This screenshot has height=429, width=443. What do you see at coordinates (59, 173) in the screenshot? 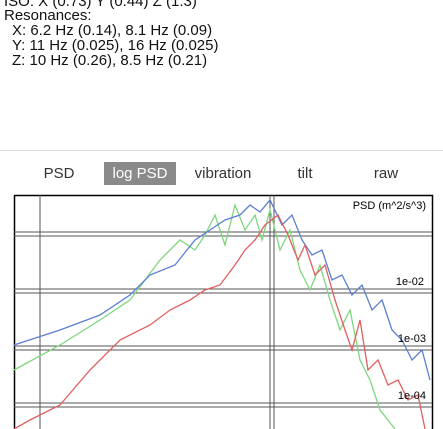
I see `tab: PSD` at bounding box center [59, 173].